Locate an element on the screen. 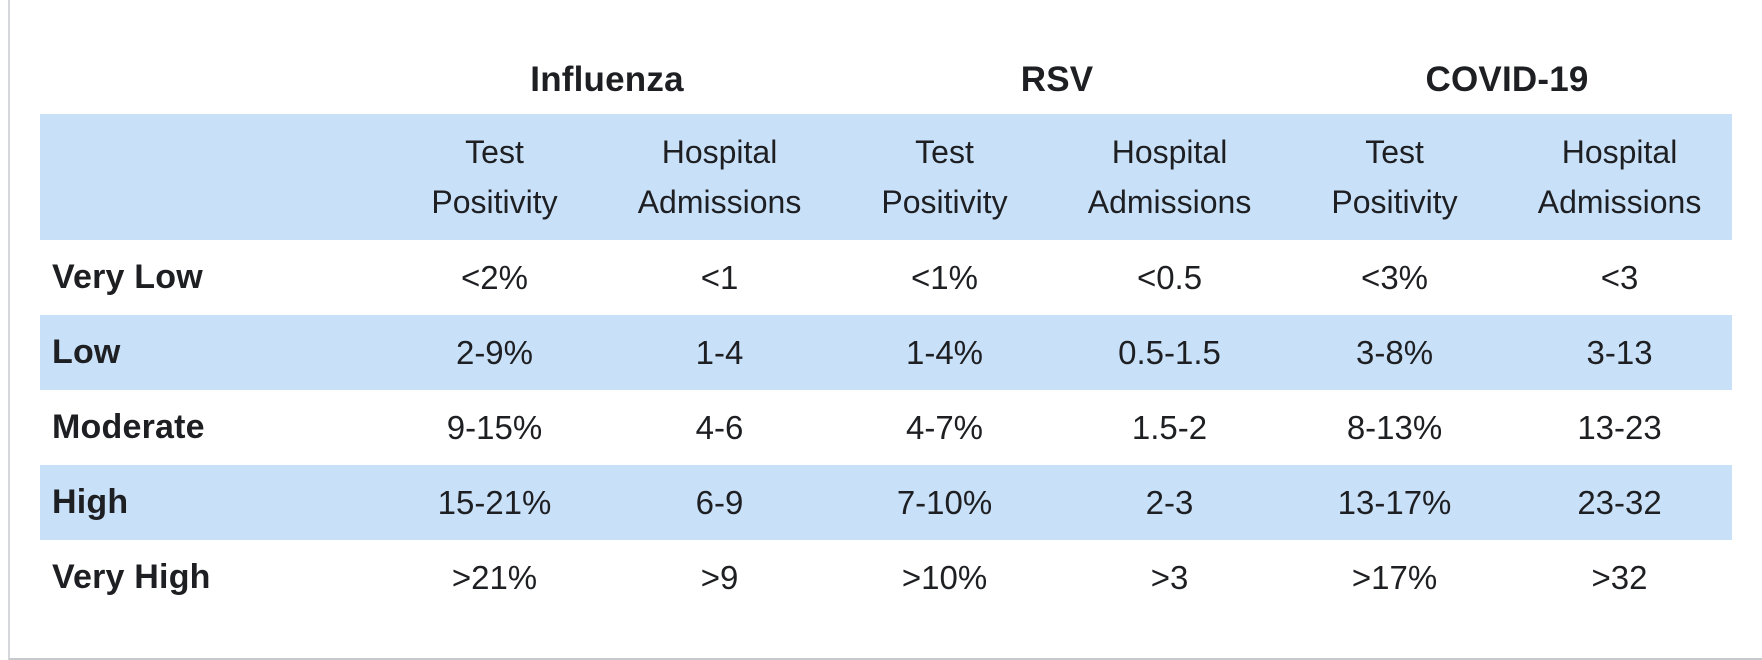 Image resolution: width=1762 pixels, height=660 pixels. cell-value: 8-13% is located at coordinates (1394, 427).